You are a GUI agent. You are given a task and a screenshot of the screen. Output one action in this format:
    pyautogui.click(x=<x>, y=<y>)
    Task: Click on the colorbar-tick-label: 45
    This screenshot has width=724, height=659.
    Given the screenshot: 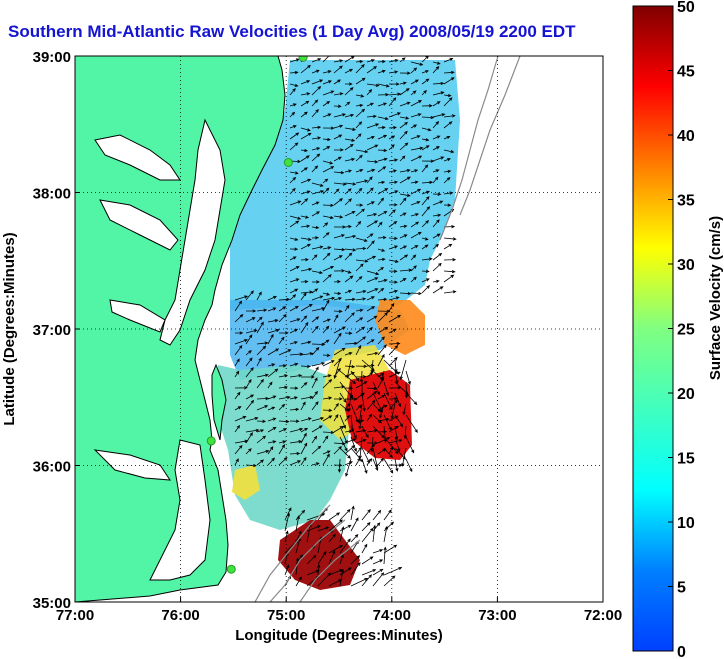 What is the action you would take?
    pyautogui.click(x=686, y=72)
    